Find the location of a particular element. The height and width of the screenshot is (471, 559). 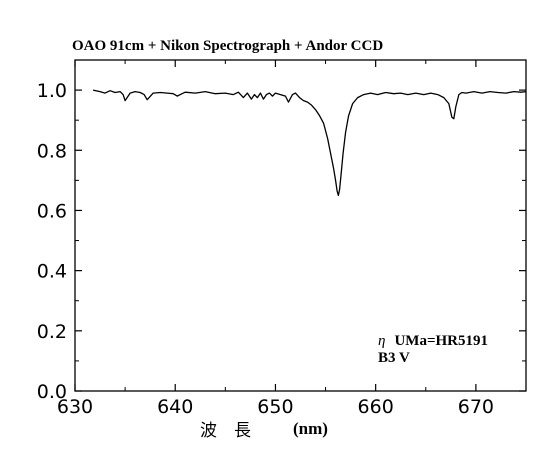

y-tick-label: 0.6 is located at coordinates (52, 211).